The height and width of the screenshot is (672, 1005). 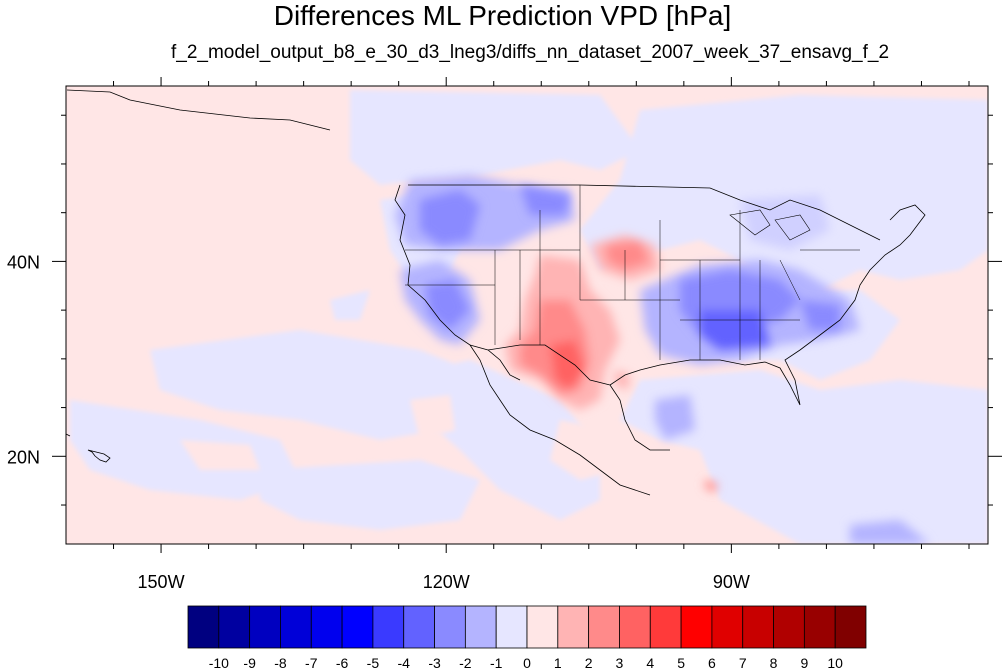 What do you see at coordinates (447, 305) in the screenshot?
I see `core-california` at bounding box center [447, 305].